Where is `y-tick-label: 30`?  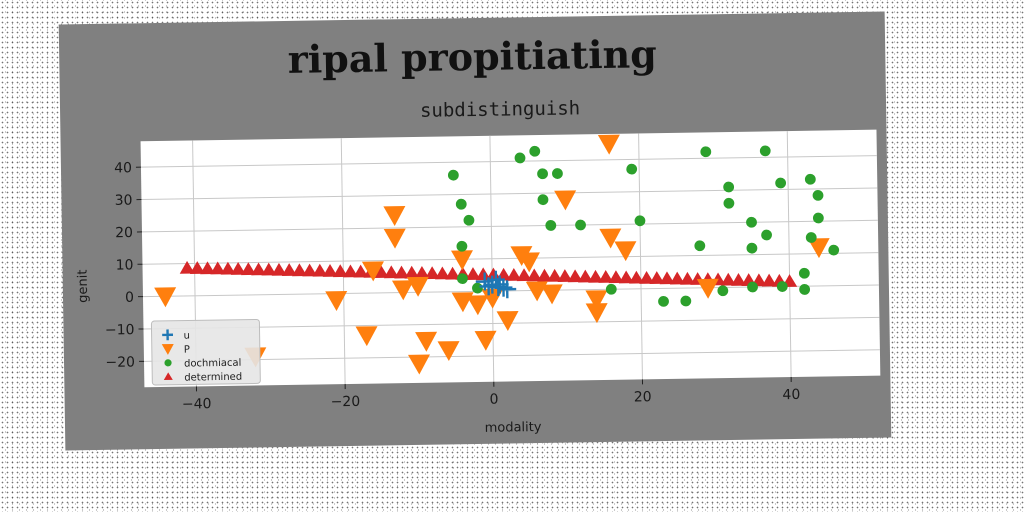 y-tick-label: 30 is located at coordinates (124, 201).